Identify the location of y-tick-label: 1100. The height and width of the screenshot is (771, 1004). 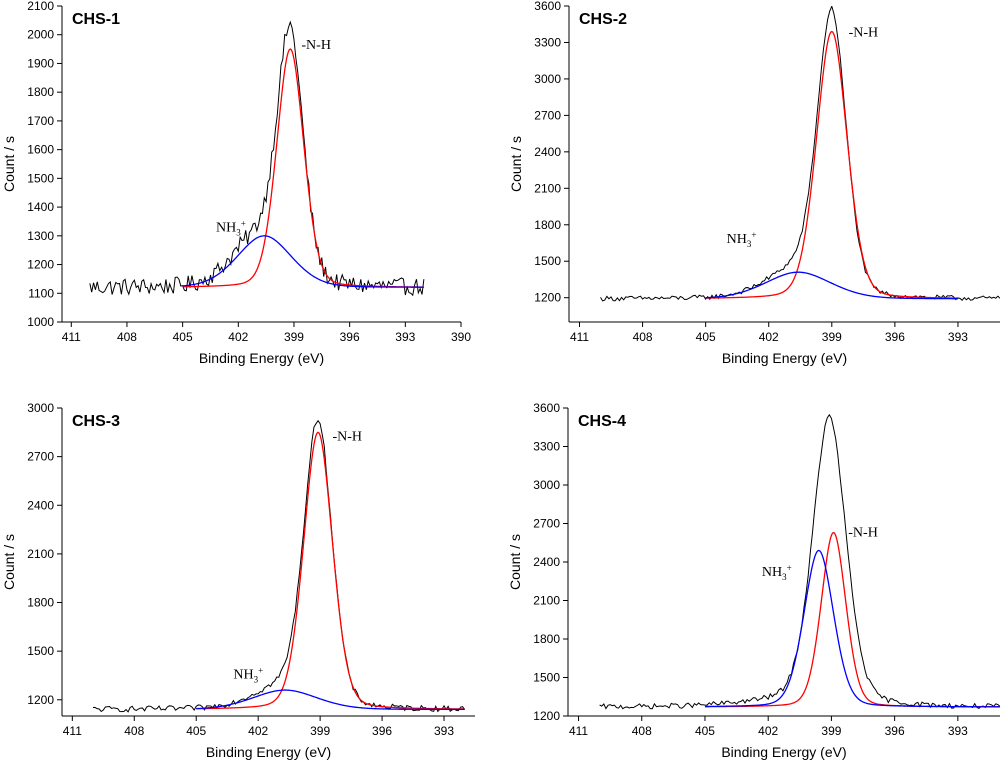
(41, 293).